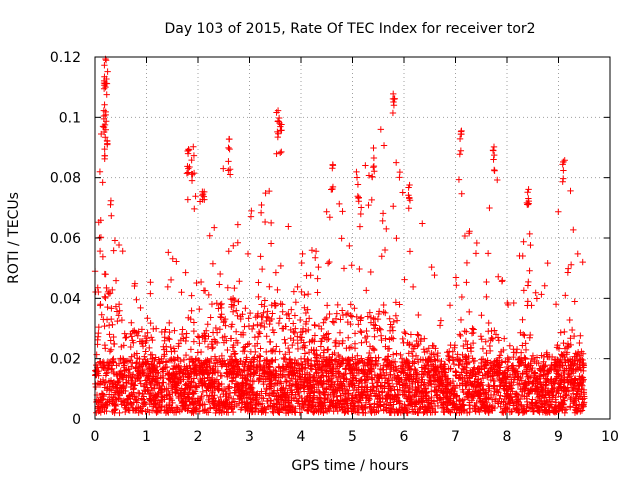 This screenshot has width=640, height=485. What do you see at coordinates (404, 437) in the screenshot?
I see `x-tick-label: 6` at bounding box center [404, 437].